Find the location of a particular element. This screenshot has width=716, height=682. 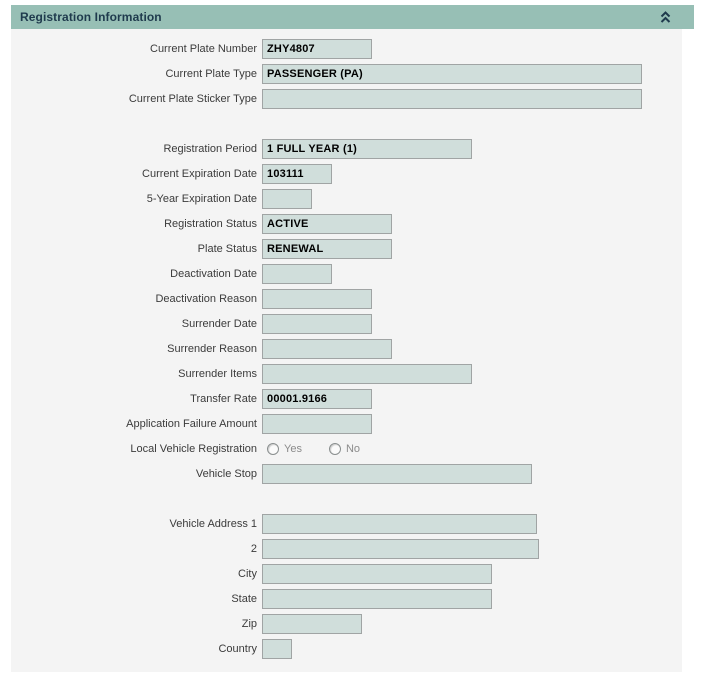

collapse-button is located at coordinates (672, 17).